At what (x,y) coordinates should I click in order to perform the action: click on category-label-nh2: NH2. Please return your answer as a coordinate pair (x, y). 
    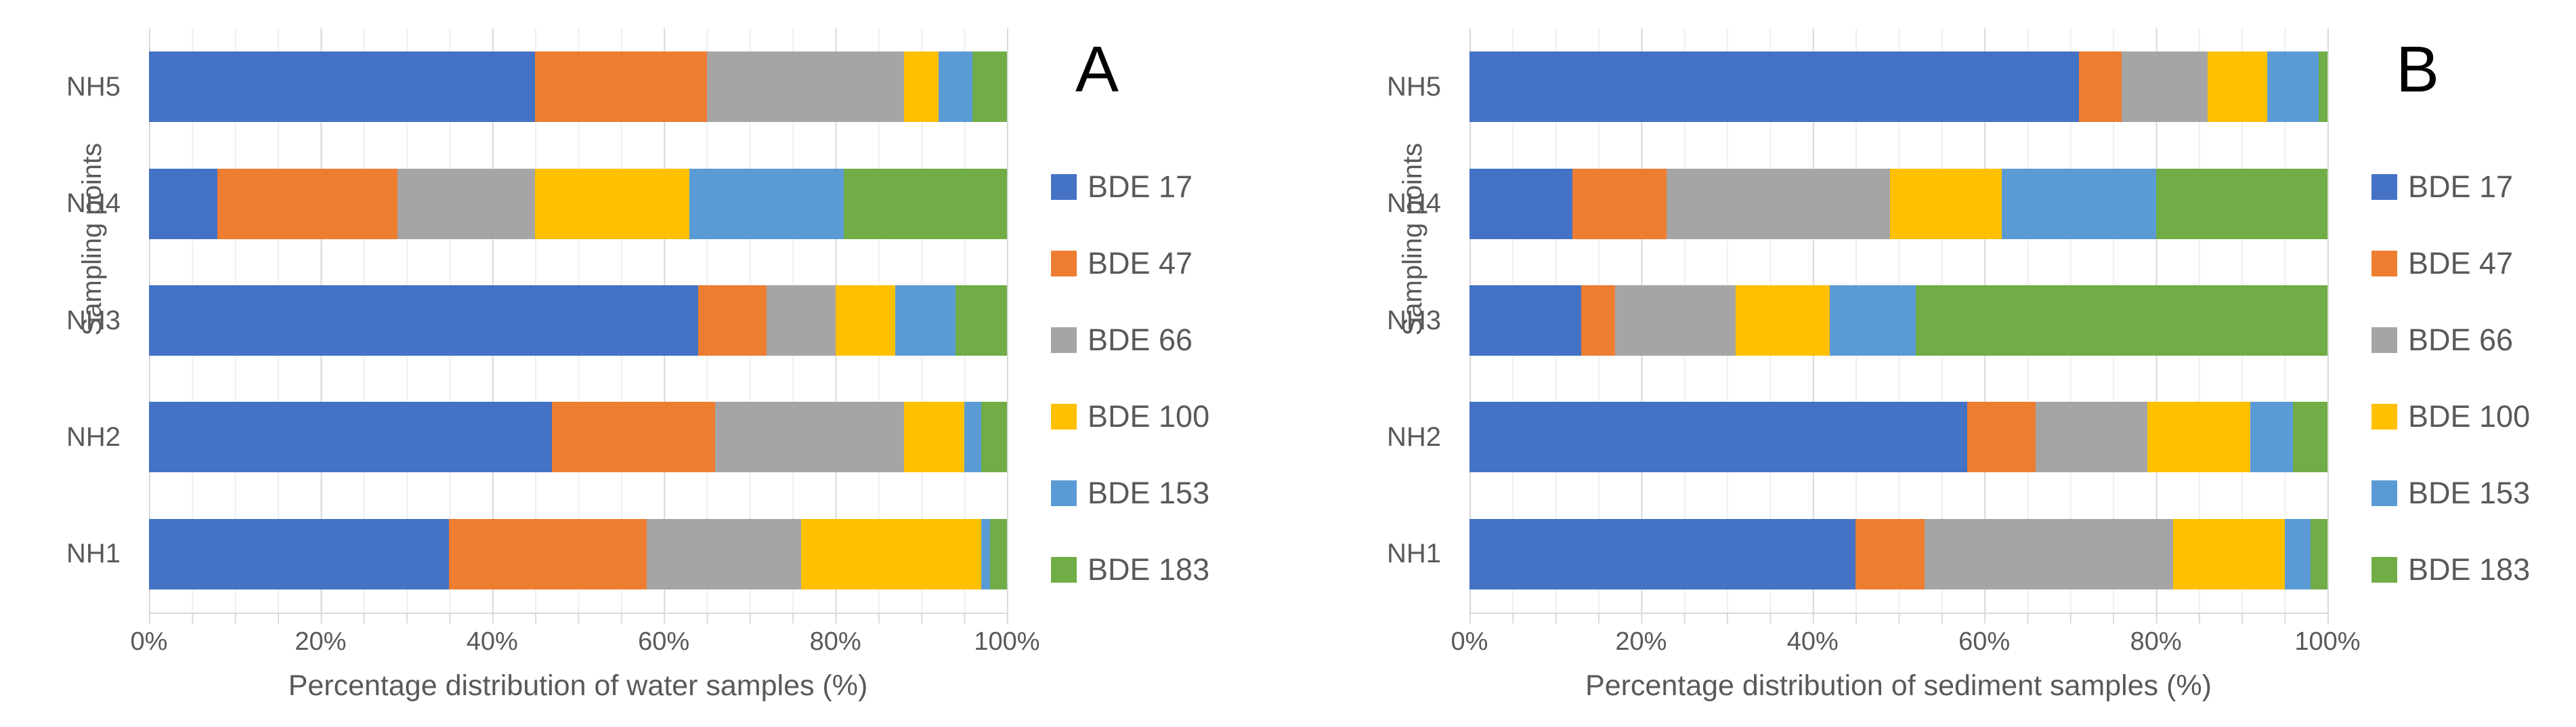
    Looking at the image, I should click on (93, 437).